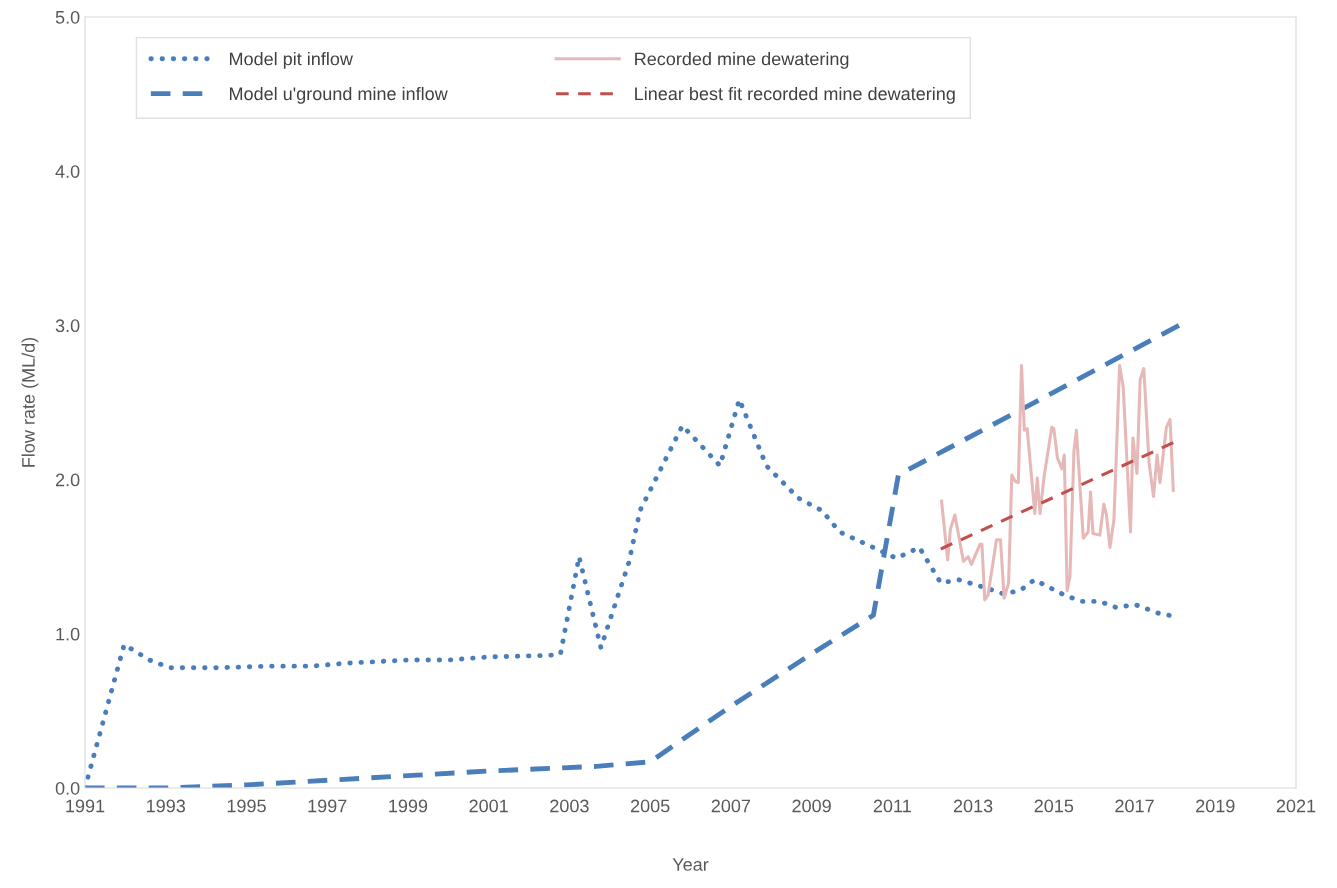 The height and width of the screenshot is (888, 1337). What do you see at coordinates (338, 95) in the screenshot?
I see `legend-label: Model u'ground mine inflow` at bounding box center [338, 95].